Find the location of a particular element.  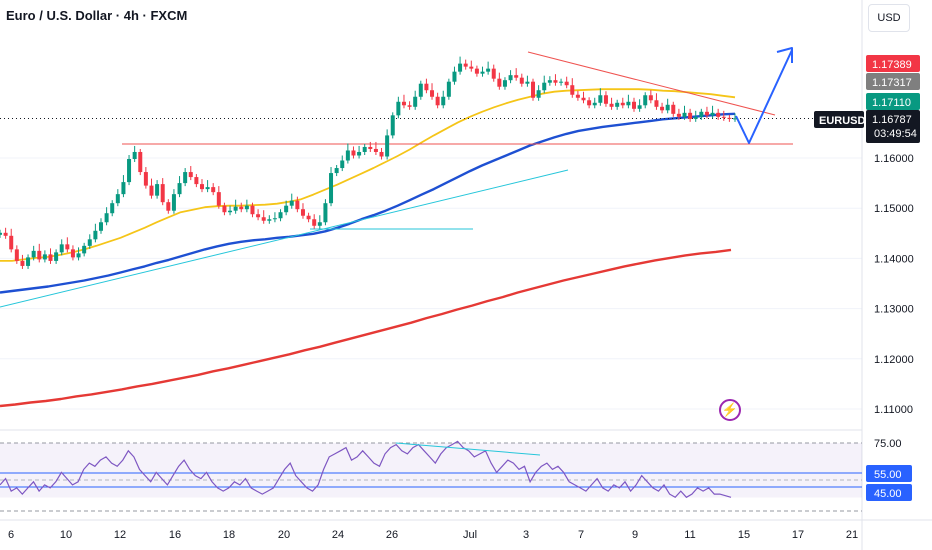

rsi-55-label: 55.00 is located at coordinates (888, 475).